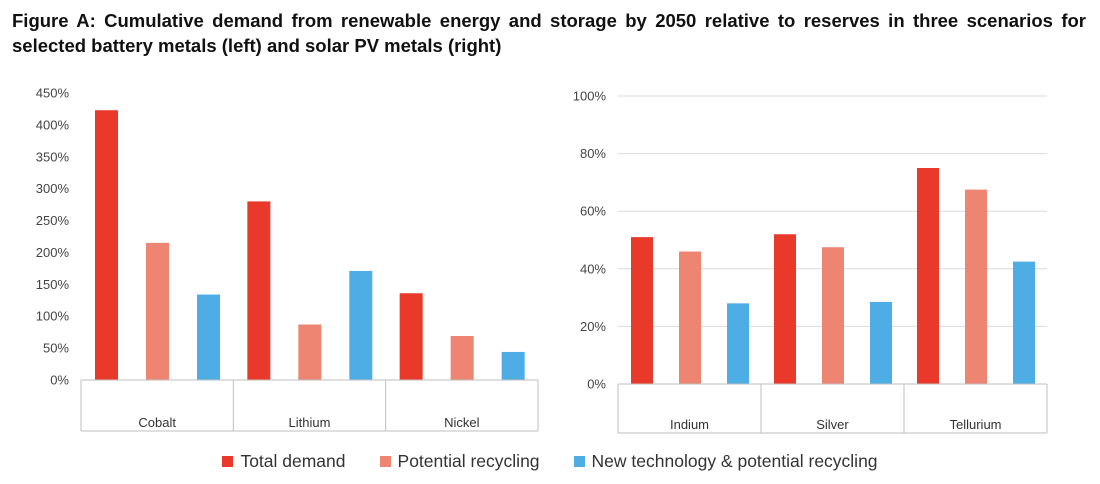 The height and width of the screenshot is (484, 1100). I want to click on legend-item-total-demand: Total demand, so click(284, 461).